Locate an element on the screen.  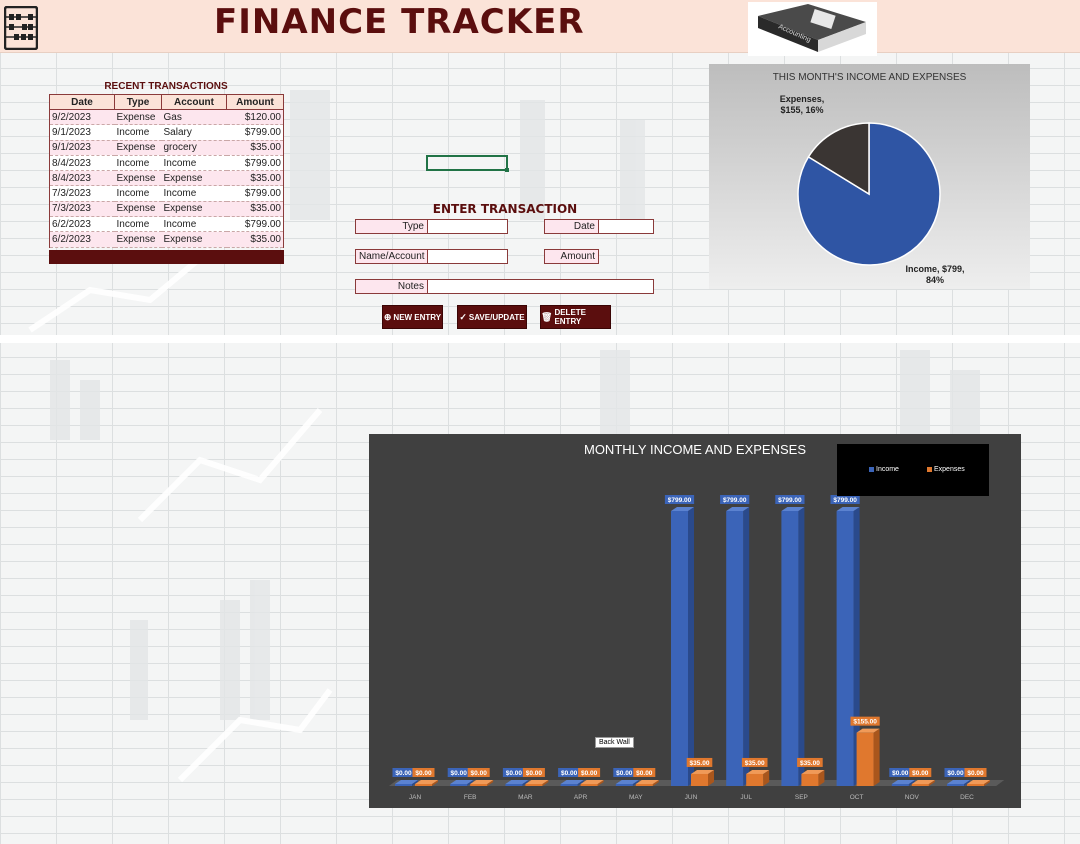
table-row: 9/1/2023 Expense grocery $35.00 is located at coordinates (166, 148).